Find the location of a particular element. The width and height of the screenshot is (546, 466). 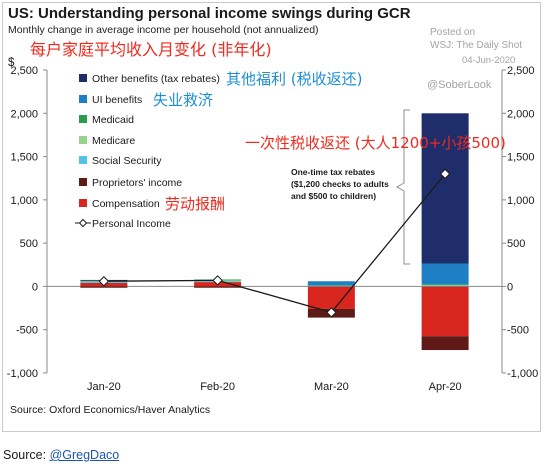

legend-item-personal-income: Personal Income is located at coordinates (123, 224).